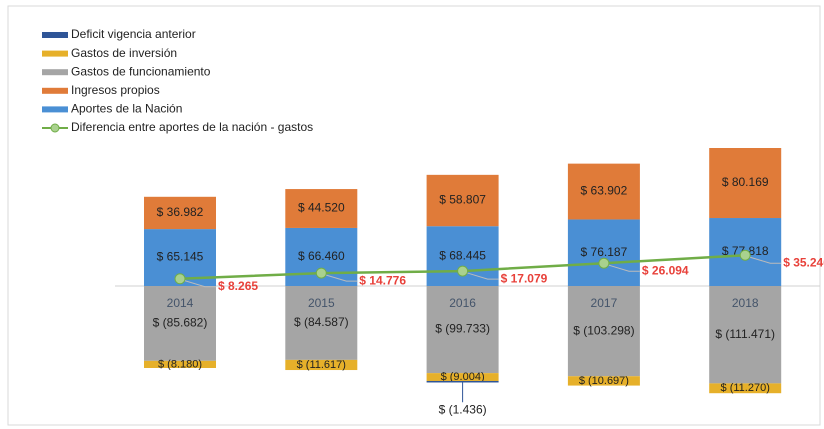 This screenshot has height=429, width=824. What do you see at coordinates (180, 303) in the screenshot?
I see `category-label: 2014` at bounding box center [180, 303].